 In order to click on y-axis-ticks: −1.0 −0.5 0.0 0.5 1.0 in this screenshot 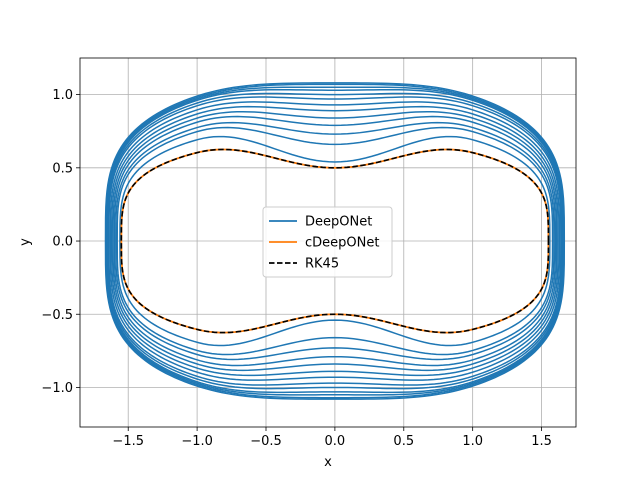, I will do `click(60, 242)`.